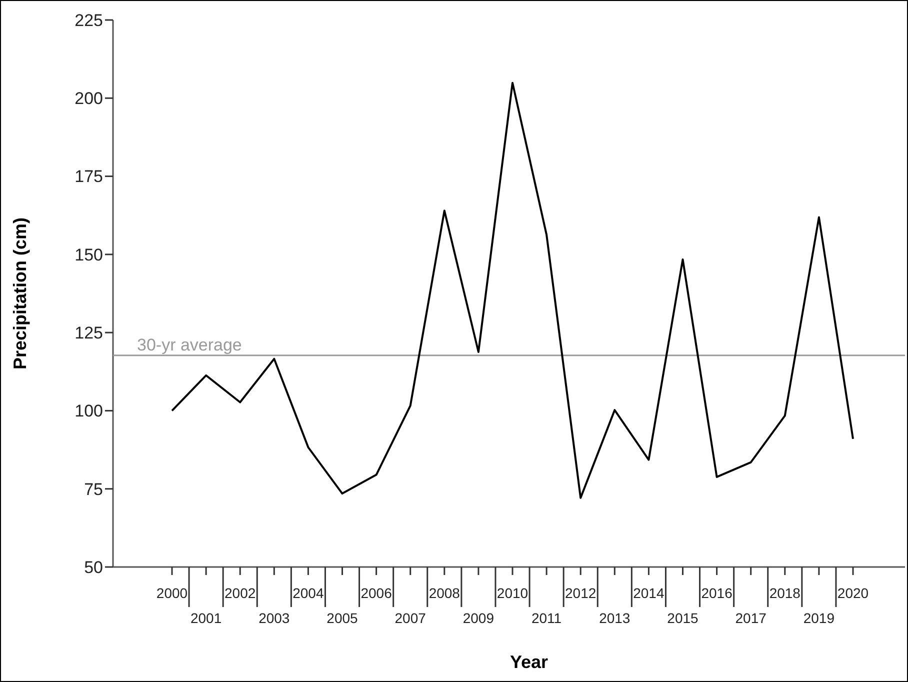 The image size is (908, 682). What do you see at coordinates (240, 593) in the screenshot?
I see `x-tick-label: 2002` at bounding box center [240, 593].